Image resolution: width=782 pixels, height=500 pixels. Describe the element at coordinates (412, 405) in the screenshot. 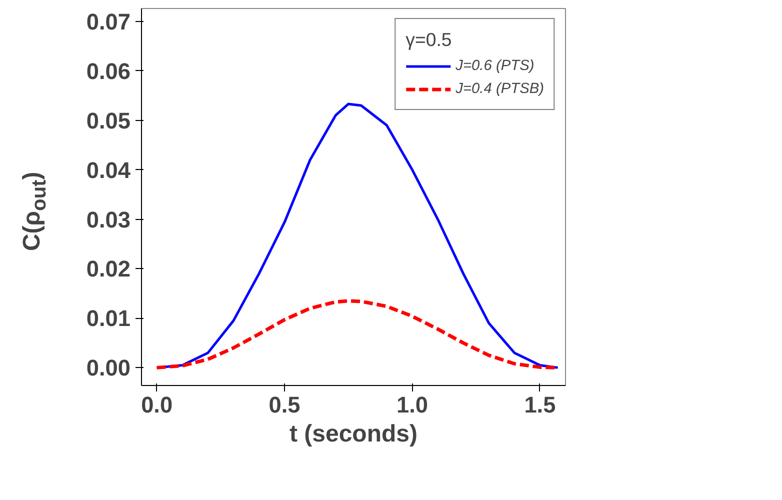

I see `x-tick-label: 1.0` at that location.